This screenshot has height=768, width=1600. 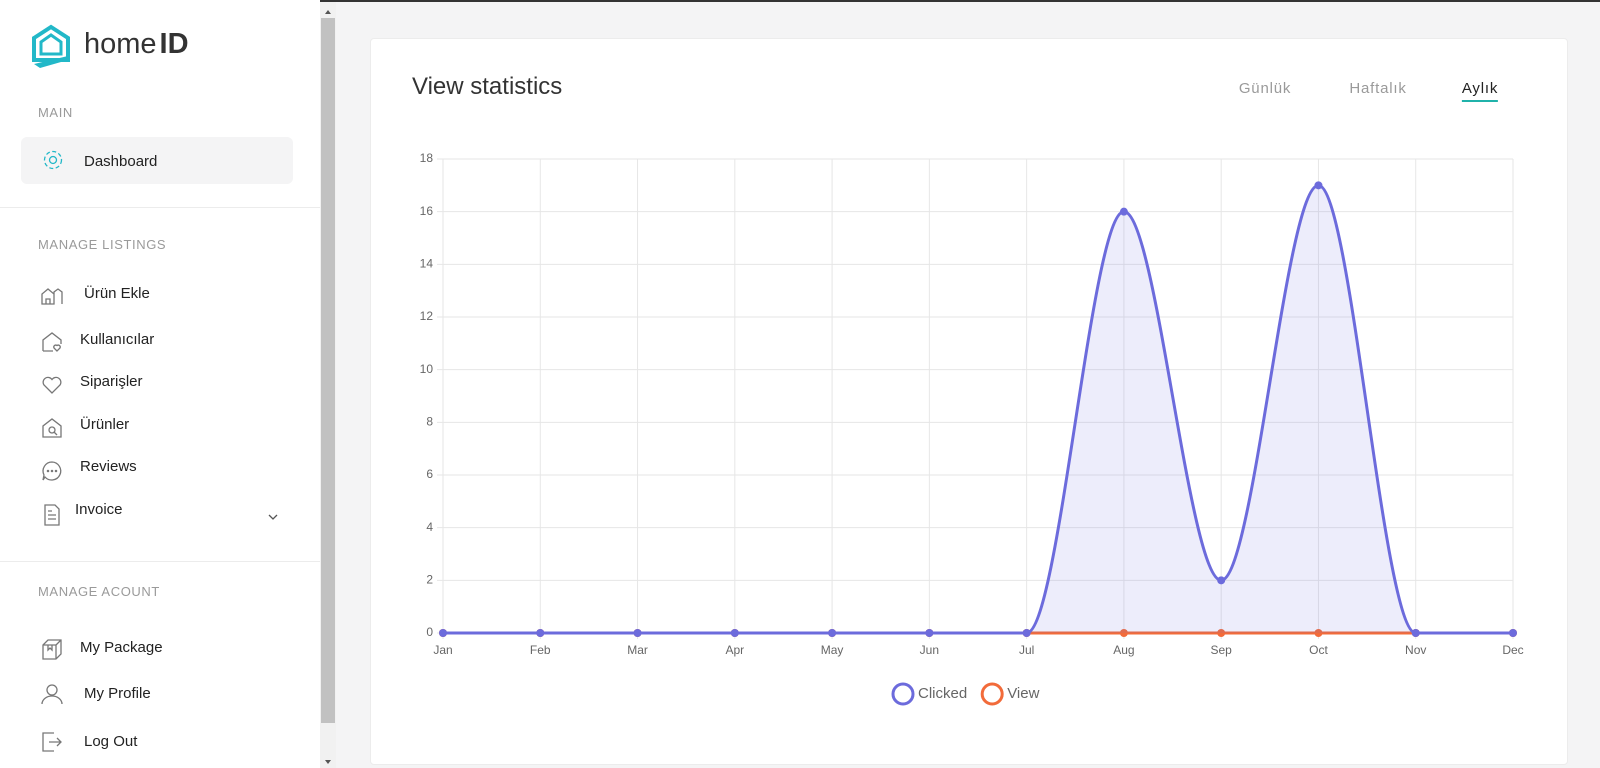 I want to click on x-tick-label: Oct, so click(x=1318, y=650).